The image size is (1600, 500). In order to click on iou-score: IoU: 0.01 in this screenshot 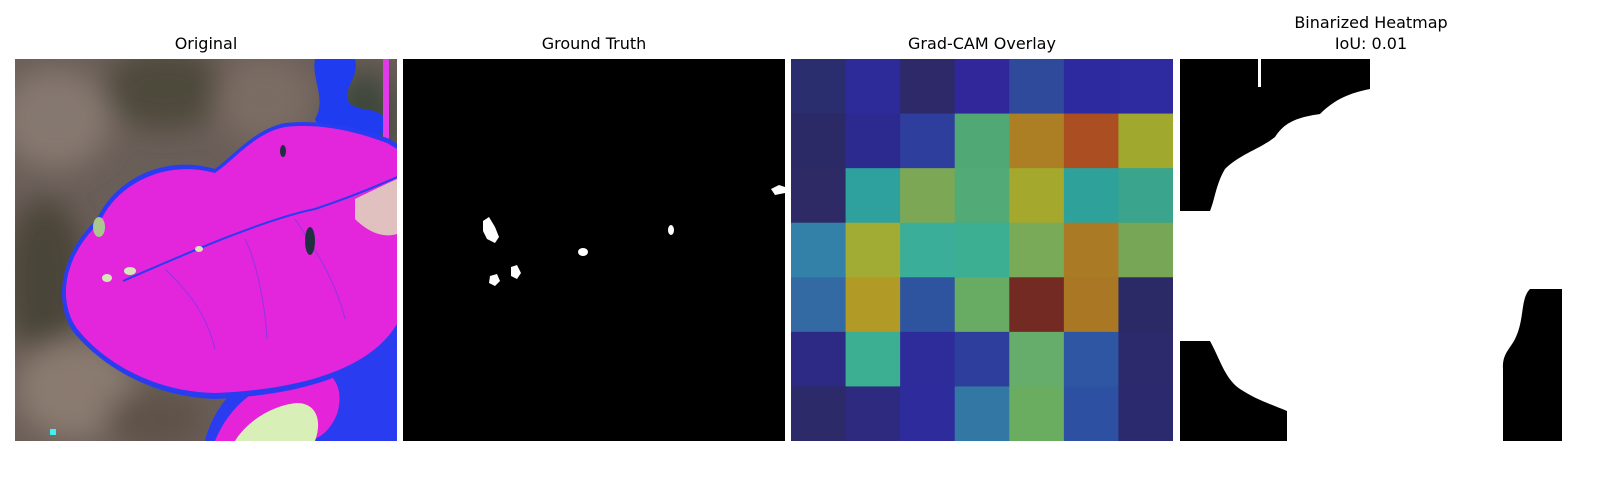, I will do `click(1371, 44)`.